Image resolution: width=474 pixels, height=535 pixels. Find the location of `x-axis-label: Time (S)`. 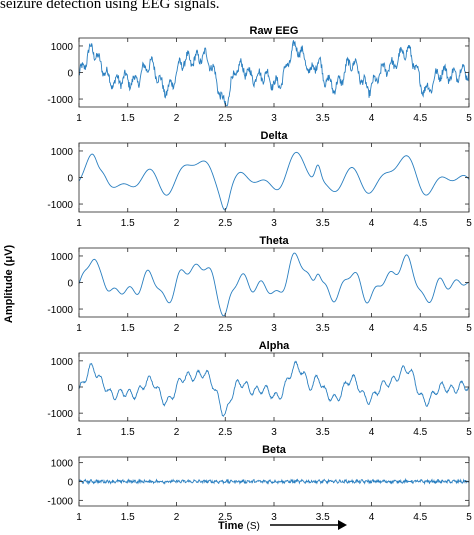

x-axis-label: Time (S) is located at coordinates (239, 526).